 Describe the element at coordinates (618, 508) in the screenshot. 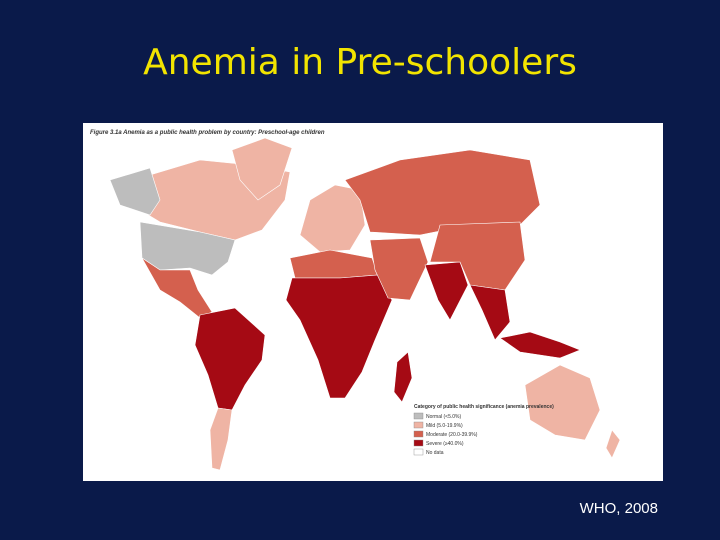

I see `source-note: WHO, 2008` at that location.